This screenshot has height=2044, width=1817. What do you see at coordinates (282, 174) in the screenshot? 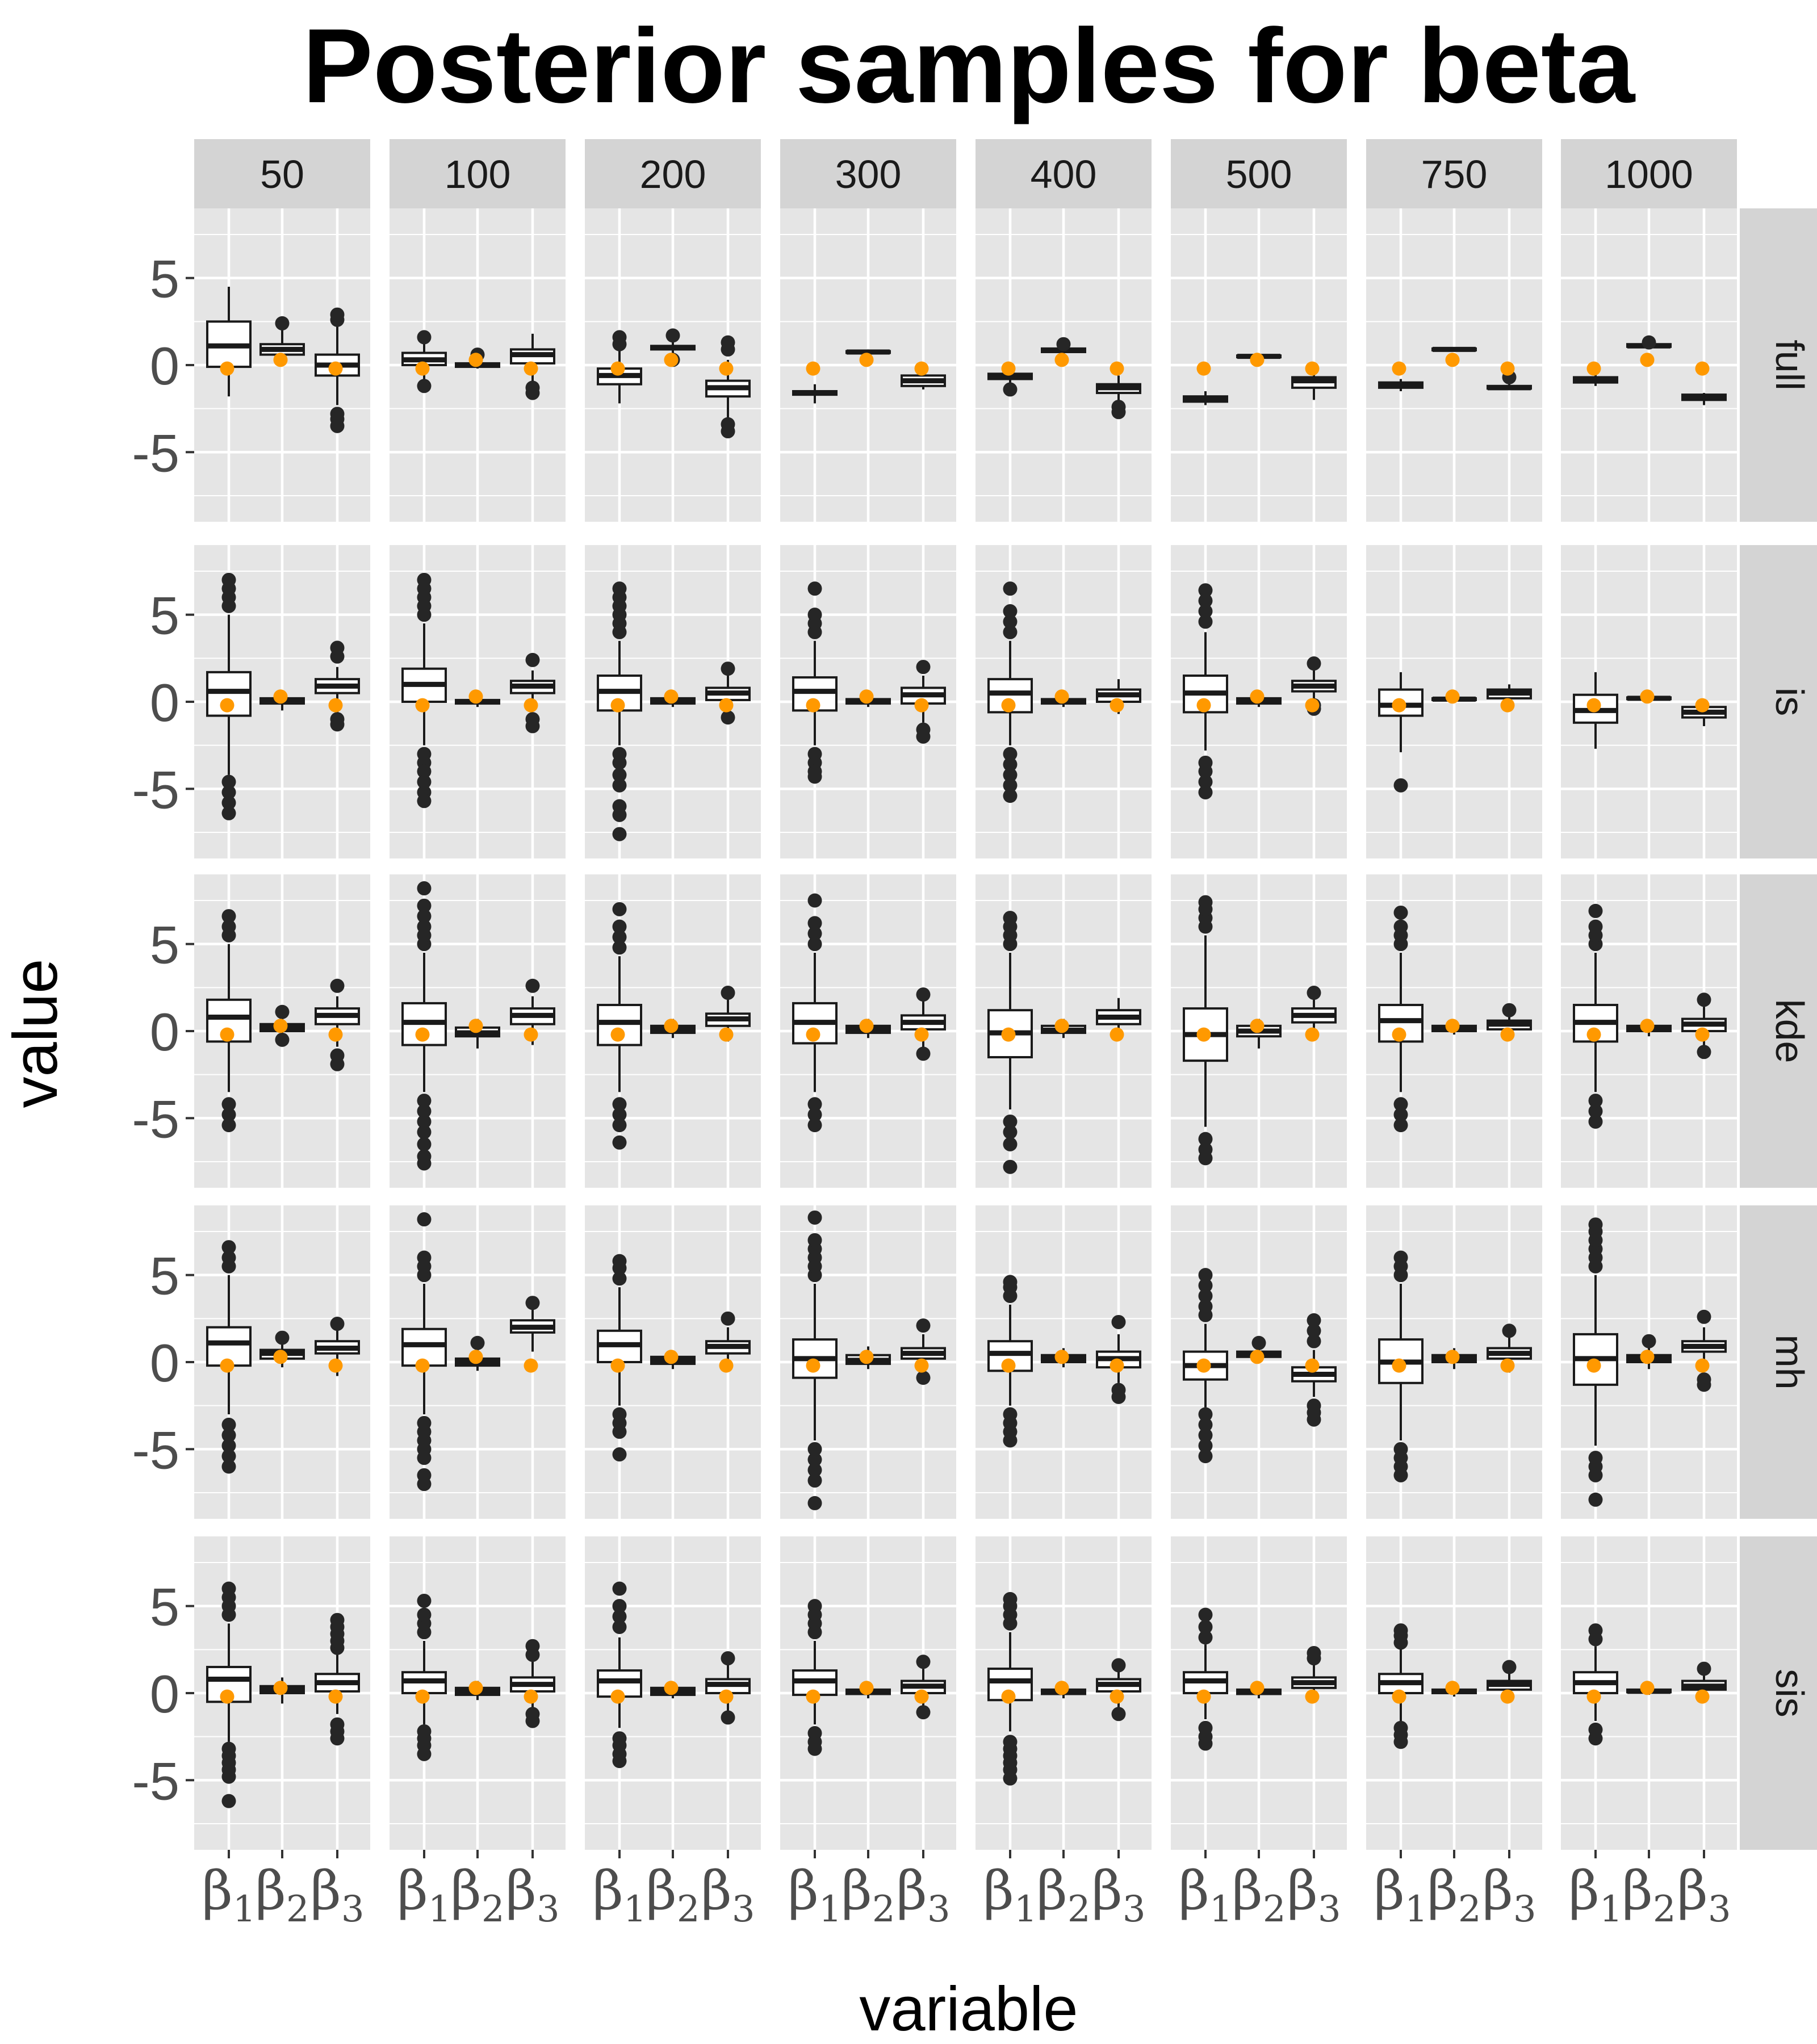
I see `column-strip-label-50: 50` at bounding box center [282, 174].